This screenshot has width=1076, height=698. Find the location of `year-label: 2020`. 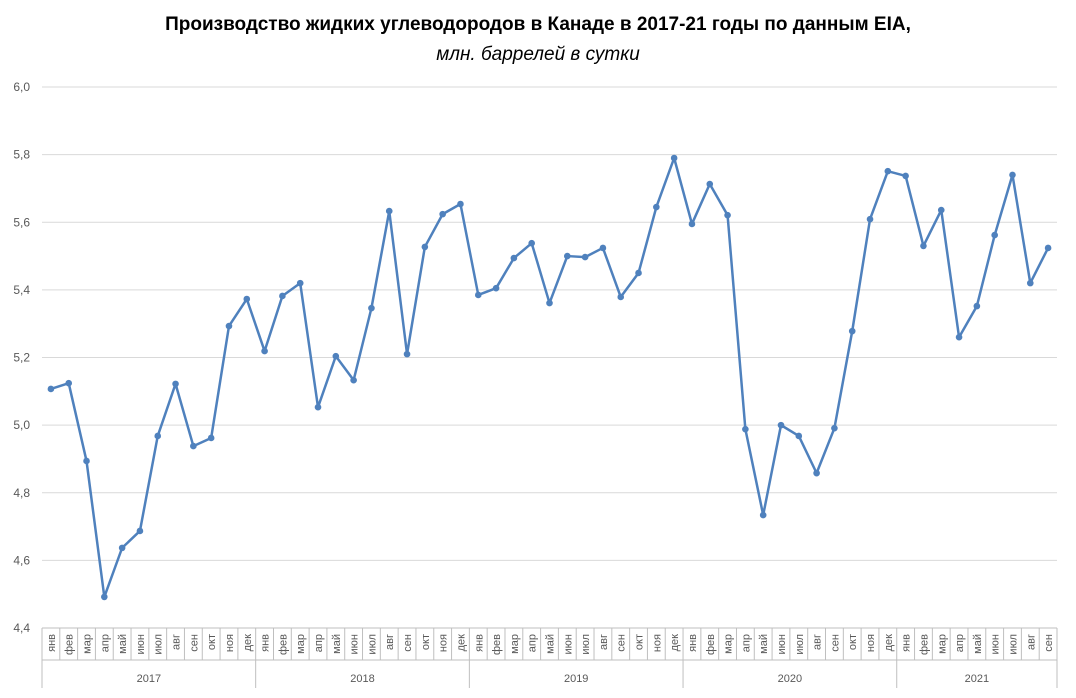

year-label: 2020 is located at coordinates (790, 679).